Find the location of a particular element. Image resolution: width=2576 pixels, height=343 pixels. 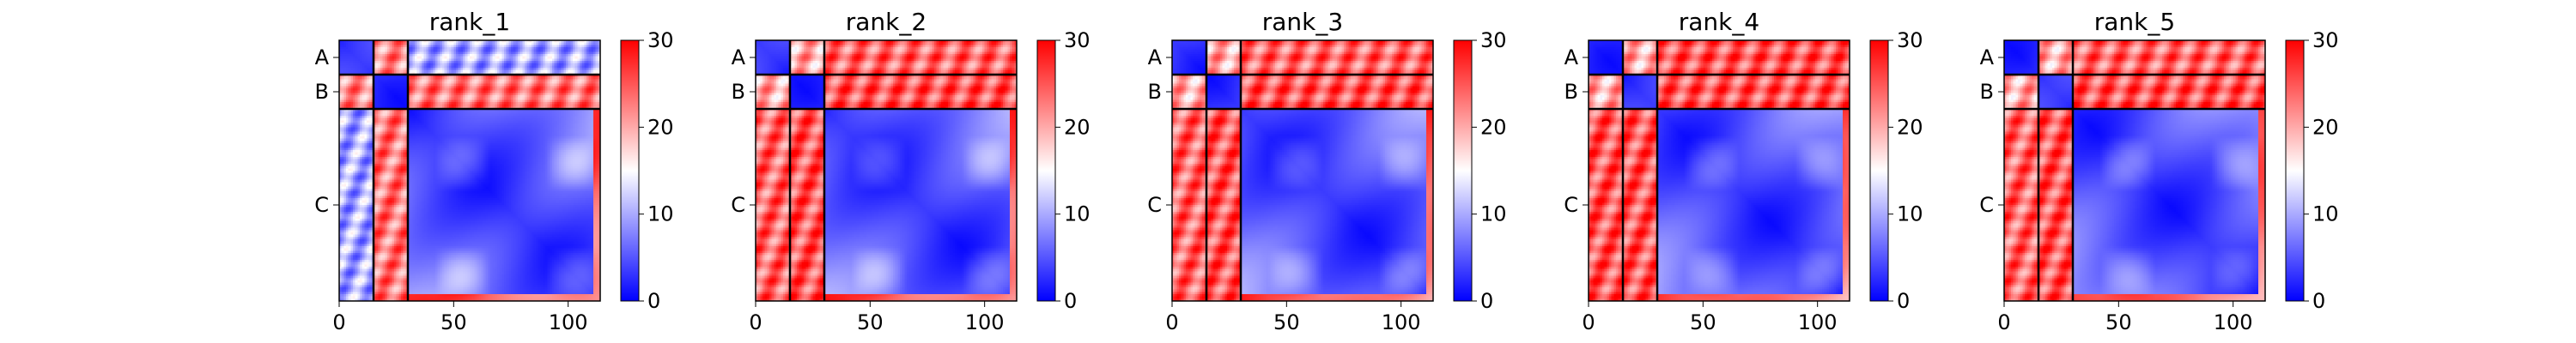

panel-rank_1: rank_1 AB C 0 50 100 0 10 20 30 is located at coordinates (494, 171).